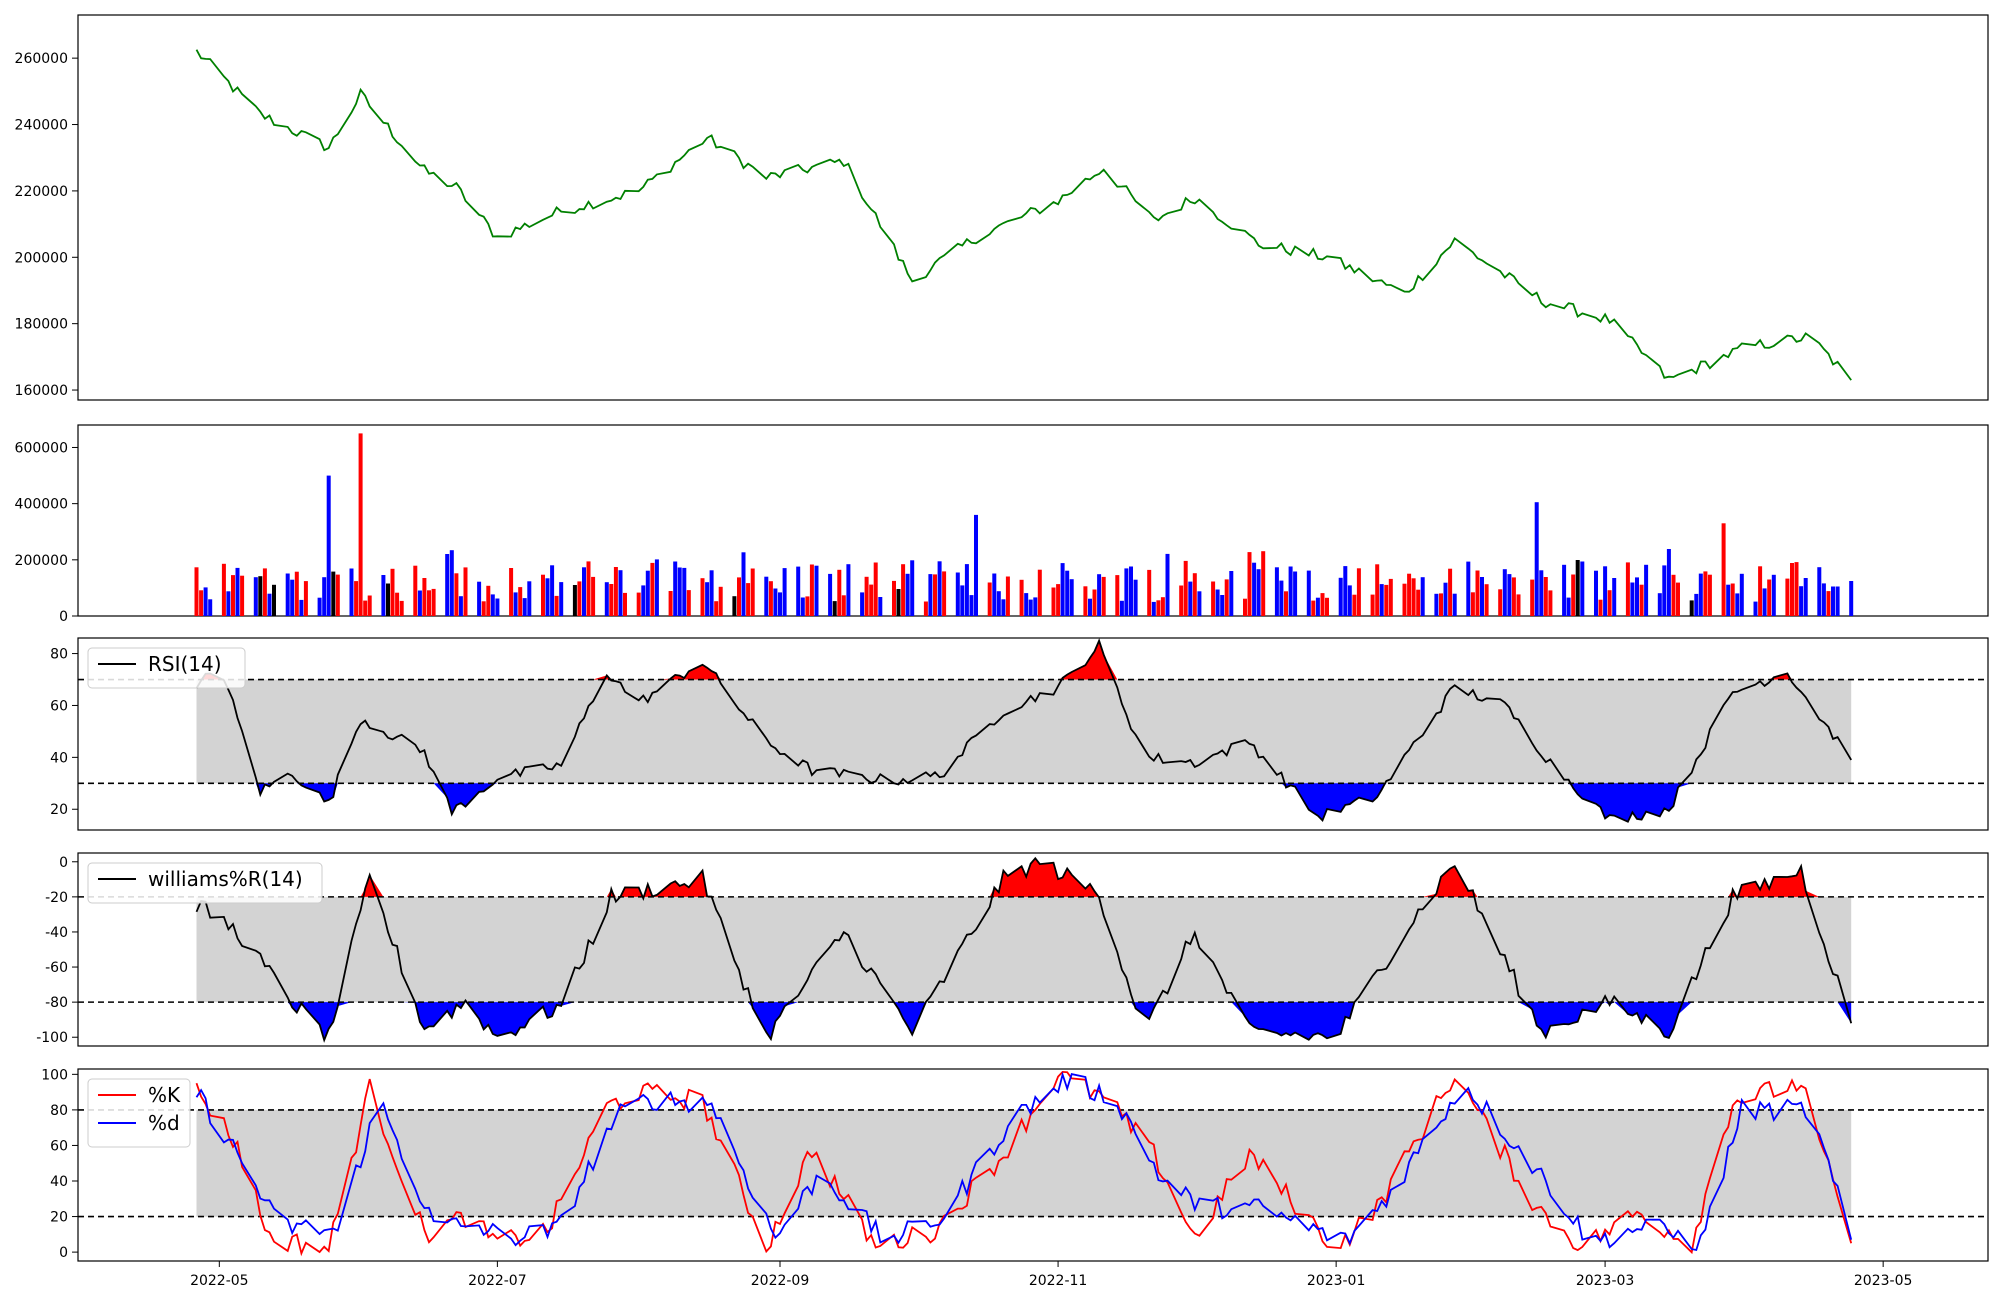 The width and height of the screenshot is (2000, 1300). What do you see at coordinates (164, 1095) in the screenshot?
I see `stochastic-legend-label: %K` at bounding box center [164, 1095].